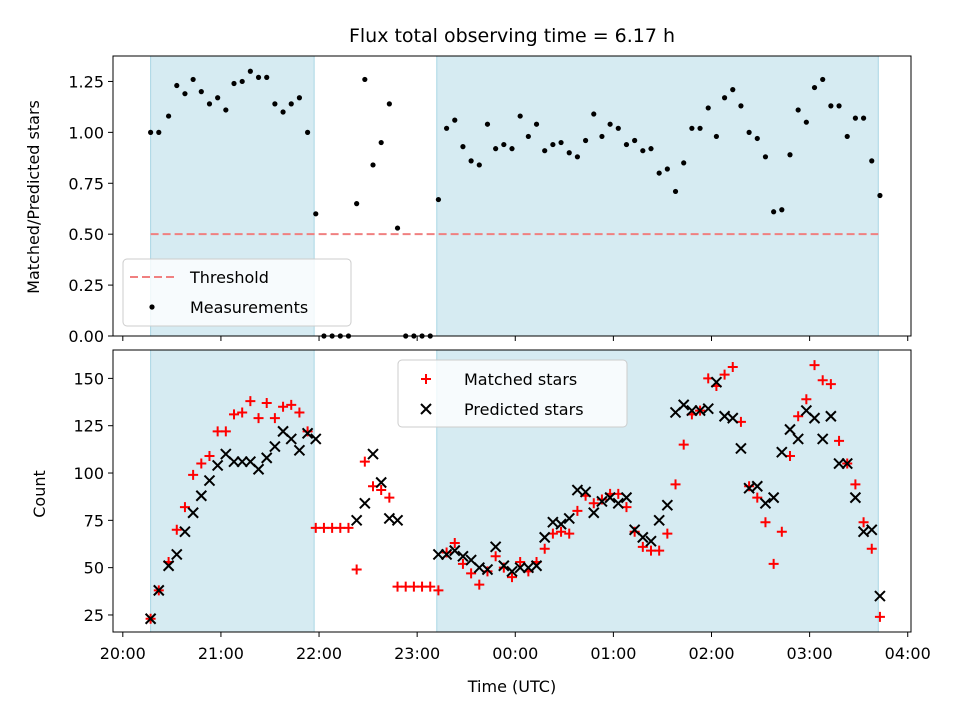  I want to click on x-tick-label: 02:00, so click(711, 653).